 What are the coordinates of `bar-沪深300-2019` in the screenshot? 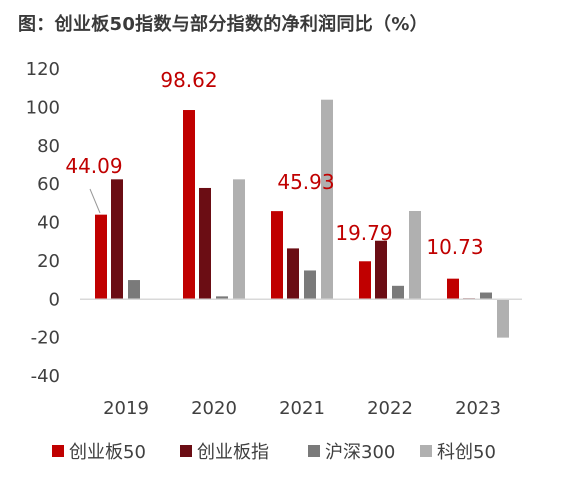 It's located at (134, 290).